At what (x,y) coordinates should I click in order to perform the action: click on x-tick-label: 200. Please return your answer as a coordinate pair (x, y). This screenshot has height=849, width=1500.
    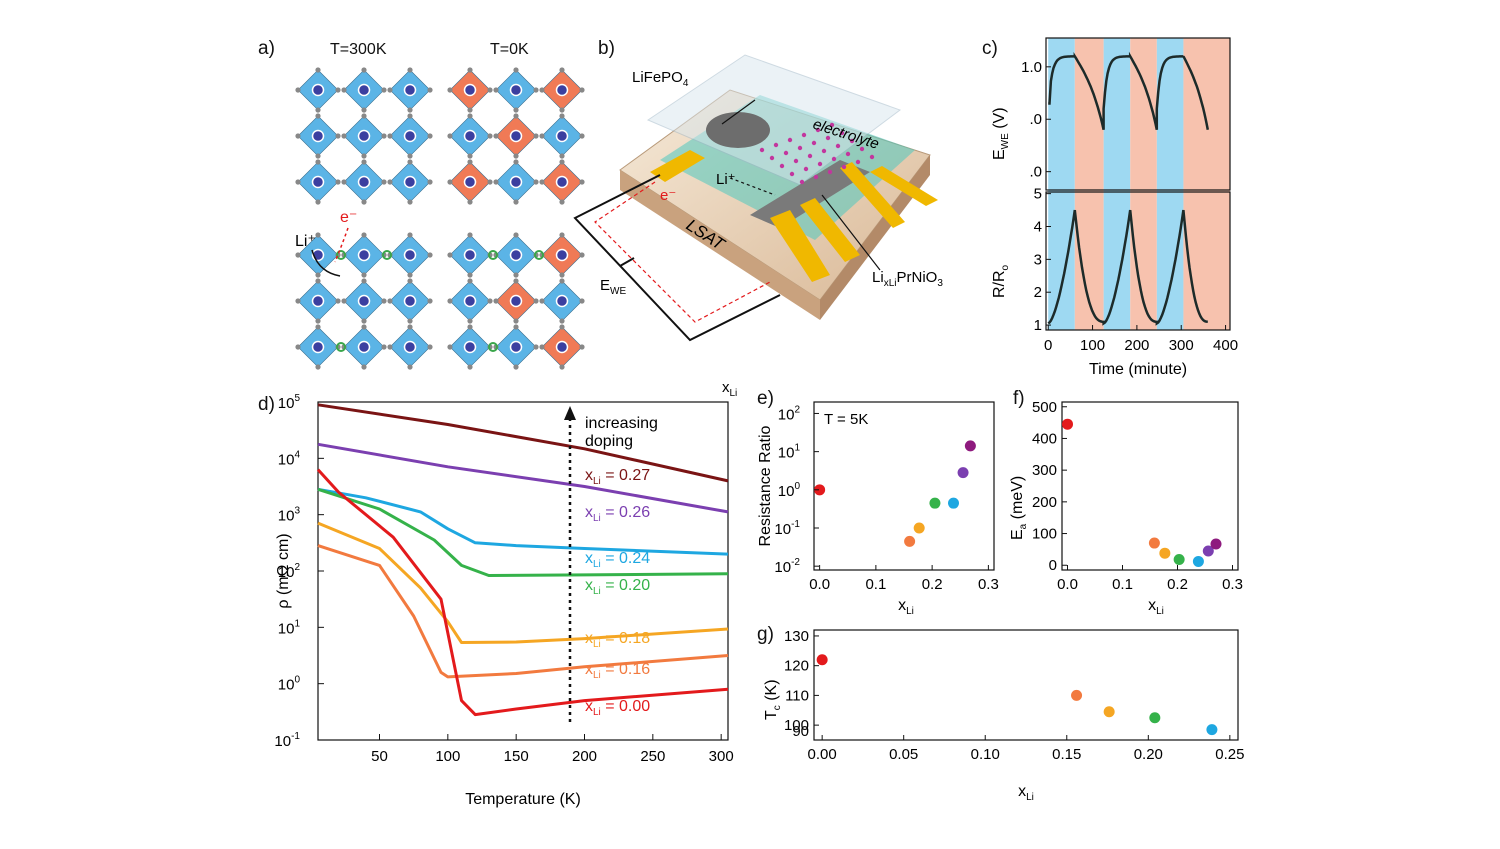
    Looking at the image, I should click on (584, 756).